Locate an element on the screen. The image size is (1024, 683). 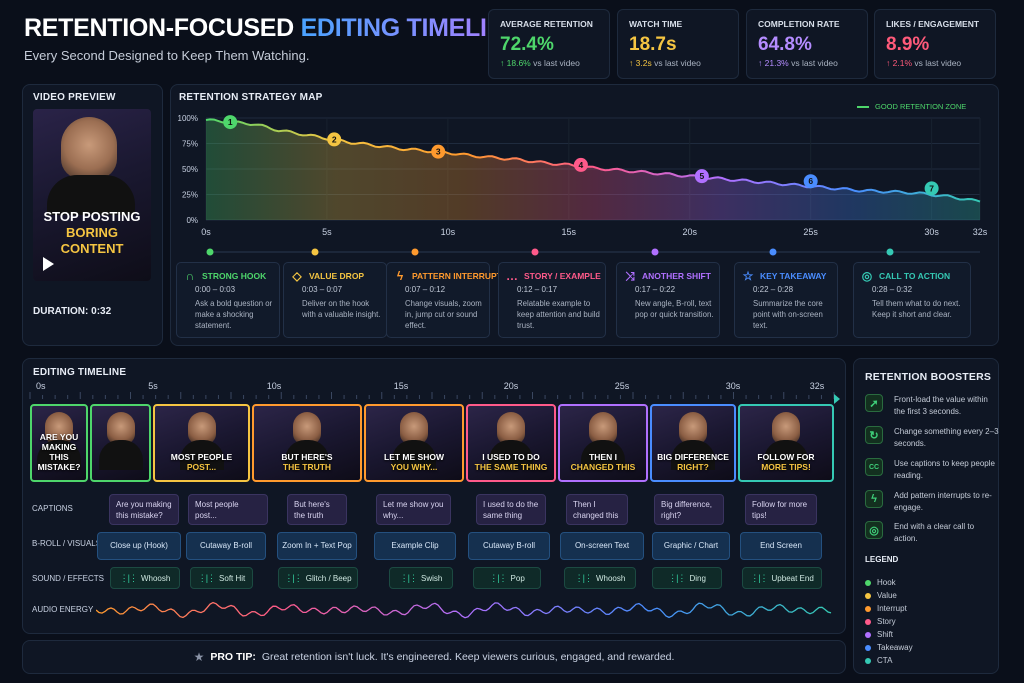
stat-label: LIKES / ENGAGEMENT is located at coordinates (933, 24).